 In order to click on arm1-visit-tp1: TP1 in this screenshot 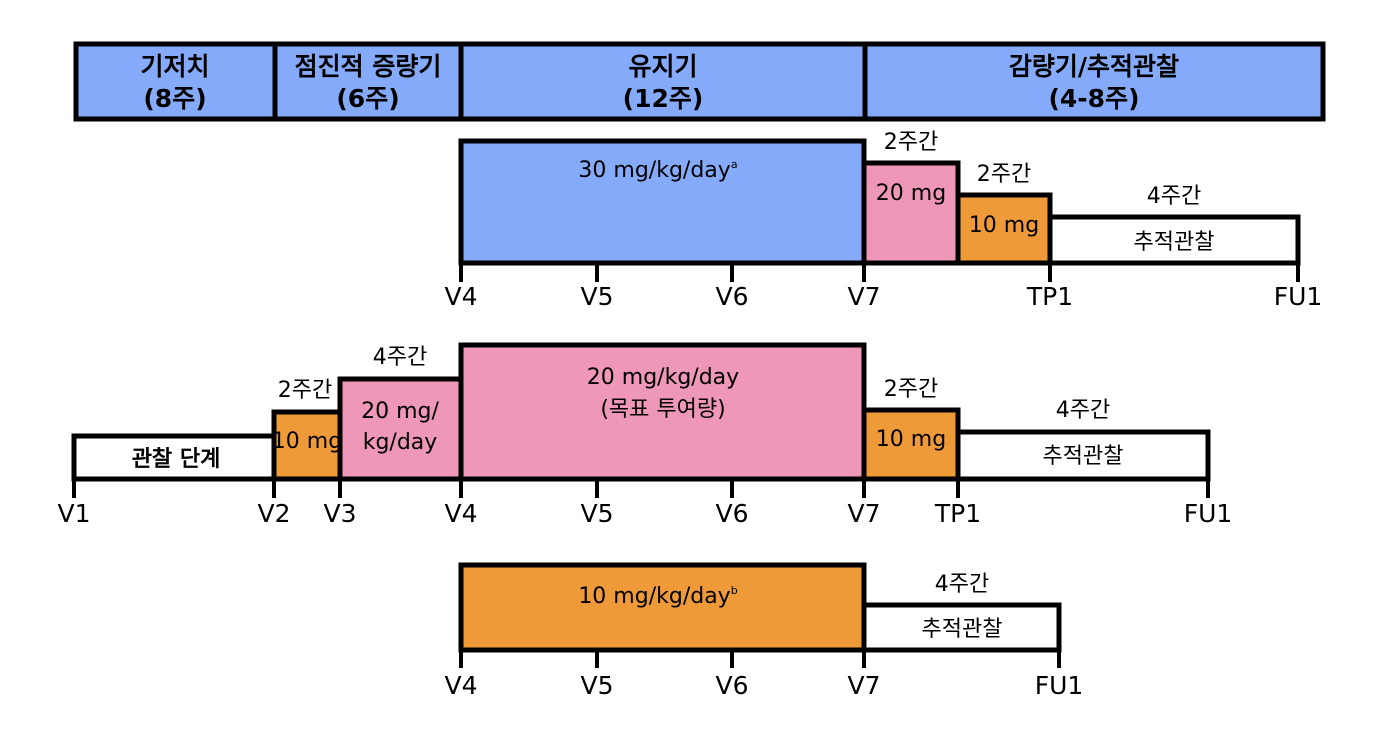, I will do `click(1049, 296)`.